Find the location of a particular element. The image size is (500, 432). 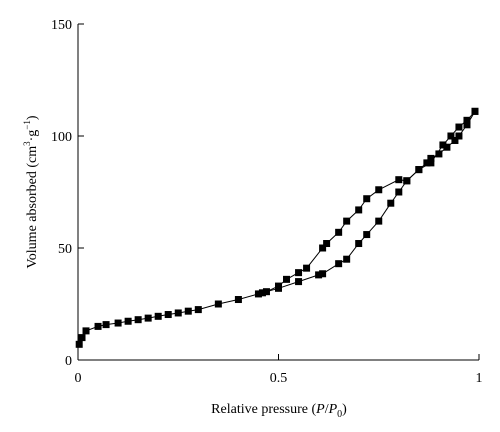

x-tick-label: 1 is located at coordinates (479, 378).